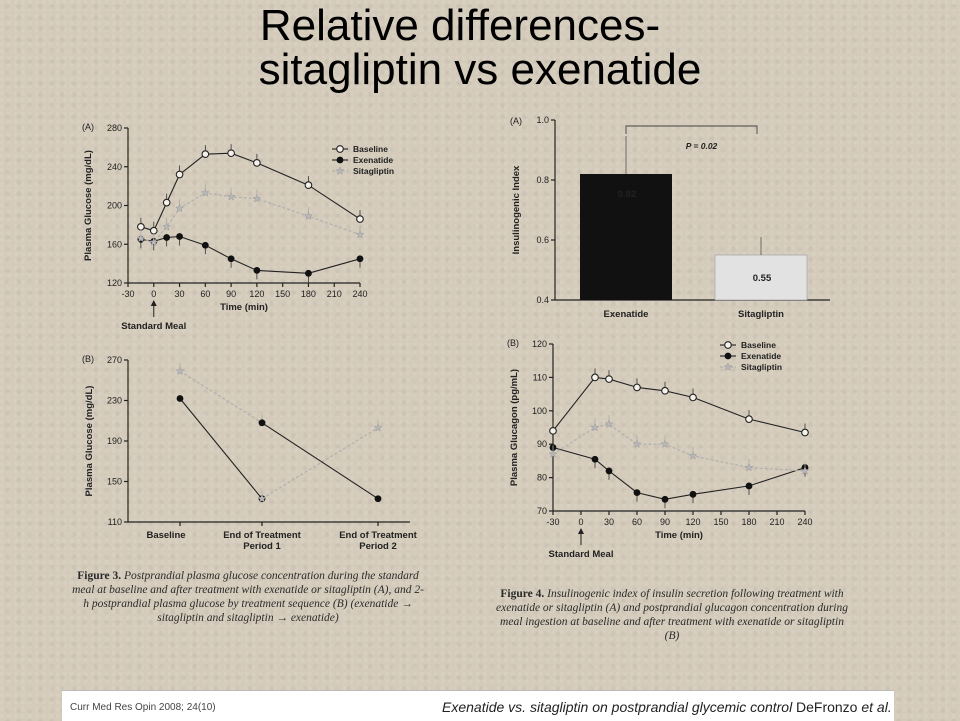 The height and width of the screenshot is (721, 960). Describe the element at coordinates (540, 377) in the screenshot. I see `y-tick-label: 110` at that location.